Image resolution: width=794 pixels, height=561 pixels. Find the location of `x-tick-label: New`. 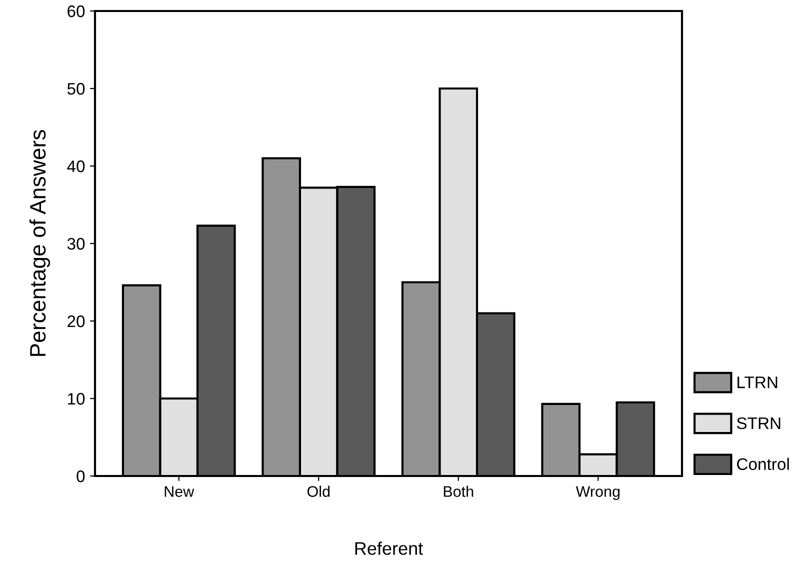

x-tick-label: New is located at coordinates (179, 491).